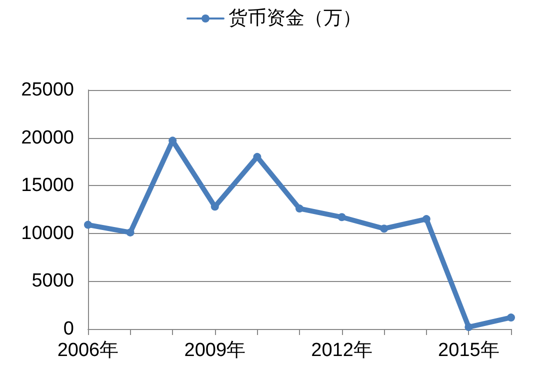 This screenshot has height=379, width=548. What do you see at coordinates (53, 281) in the screenshot?
I see `y-tick-label: 5000` at bounding box center [53, 281].